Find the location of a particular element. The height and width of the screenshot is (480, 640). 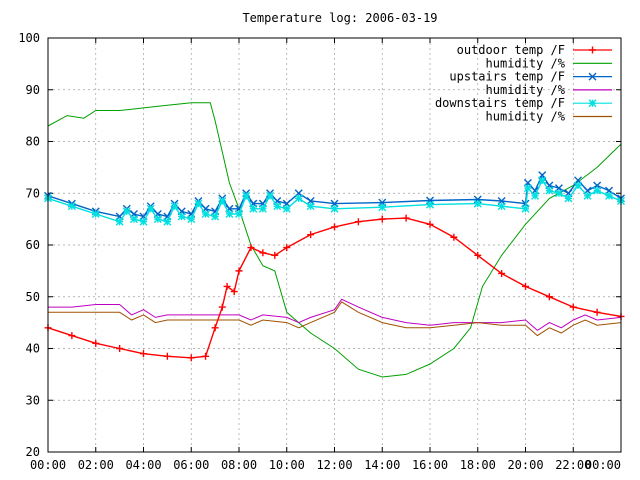

x-tick-label: 12:00 is located at coordinates (334, 465).